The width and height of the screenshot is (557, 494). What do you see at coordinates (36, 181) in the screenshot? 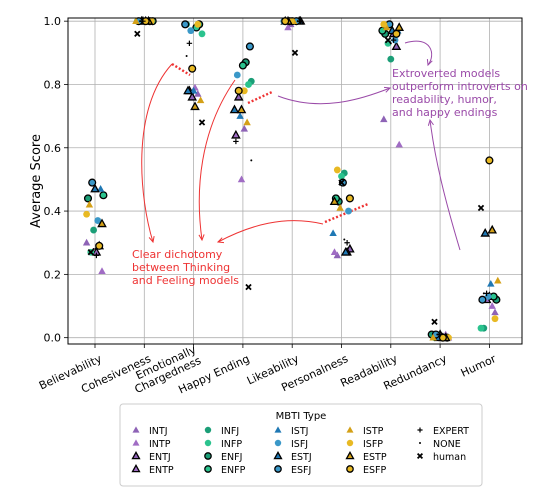
I see `y-axis-label: Average Score` at bounding box center [36, 181].